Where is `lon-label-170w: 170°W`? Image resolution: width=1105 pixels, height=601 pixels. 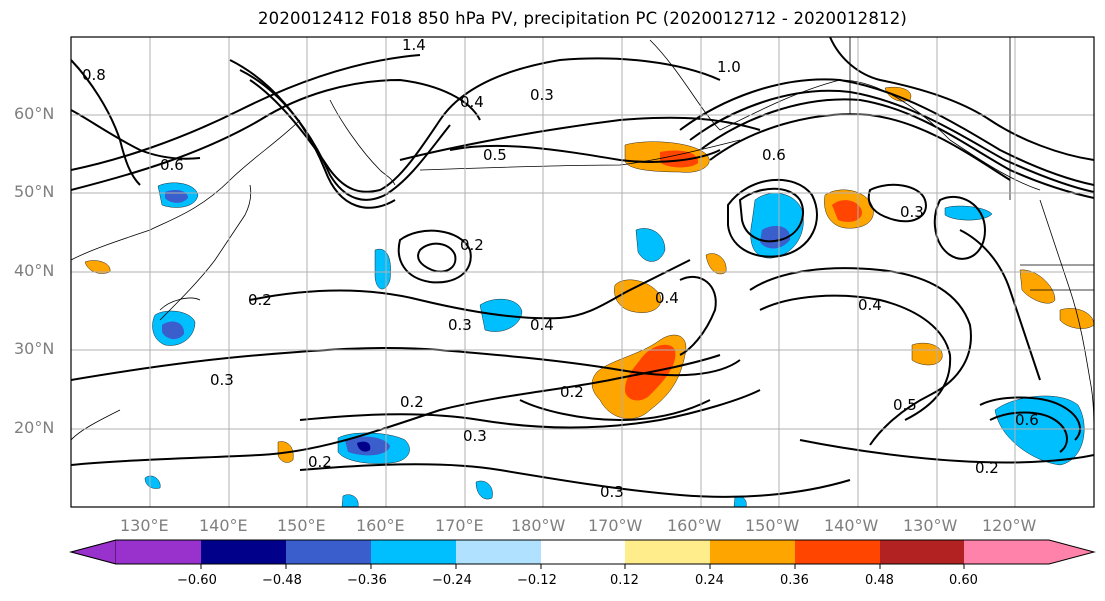 lon-label-170w: 170°W is located at coordinates (615, 525).